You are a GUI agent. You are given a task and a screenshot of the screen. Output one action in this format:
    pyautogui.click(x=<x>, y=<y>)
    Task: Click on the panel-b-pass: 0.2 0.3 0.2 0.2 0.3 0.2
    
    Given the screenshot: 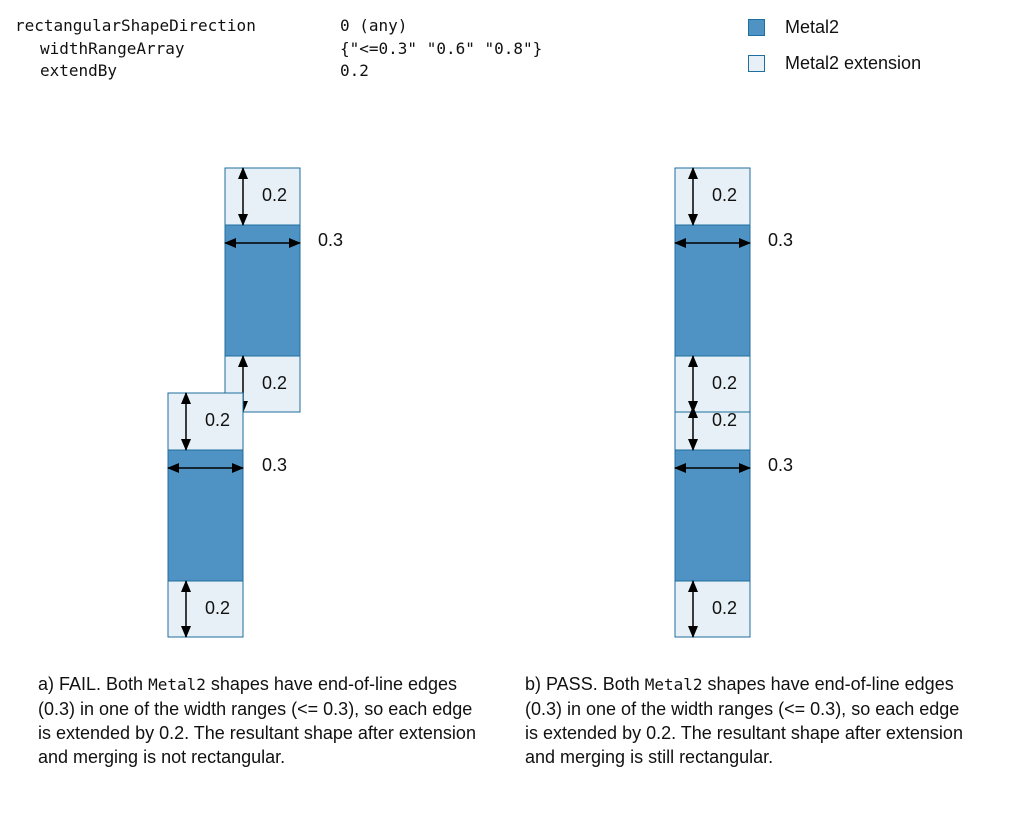 What is the action you would take?
    pyautogui.click(x=733, y=402)
    